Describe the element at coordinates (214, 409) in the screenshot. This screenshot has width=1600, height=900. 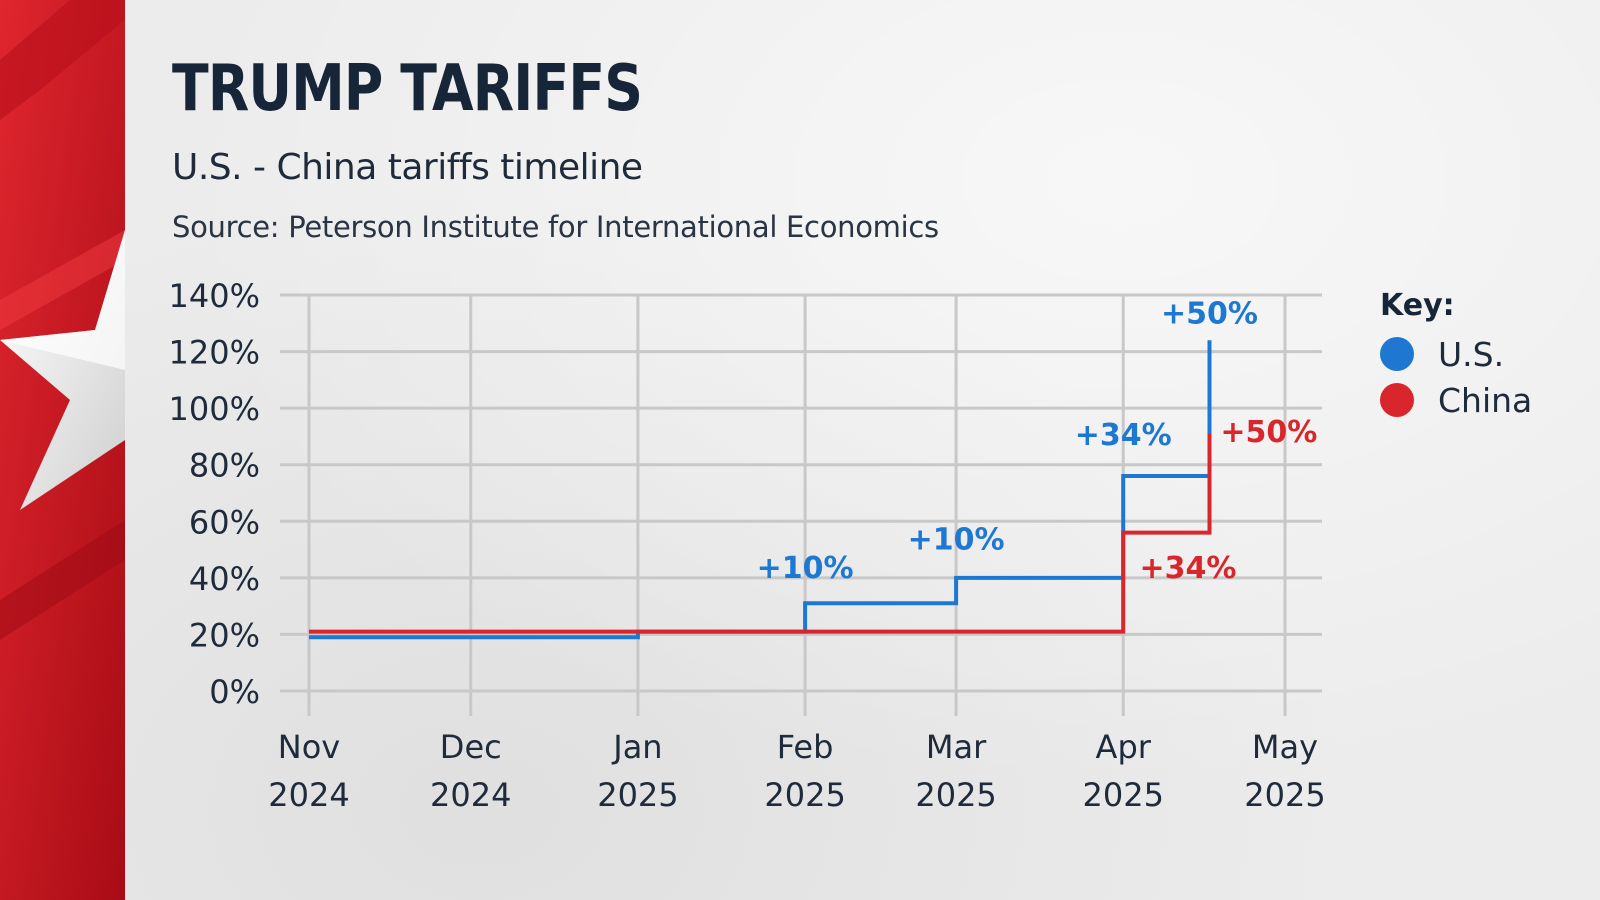
I see `y-tick-label: 100%` at that location.